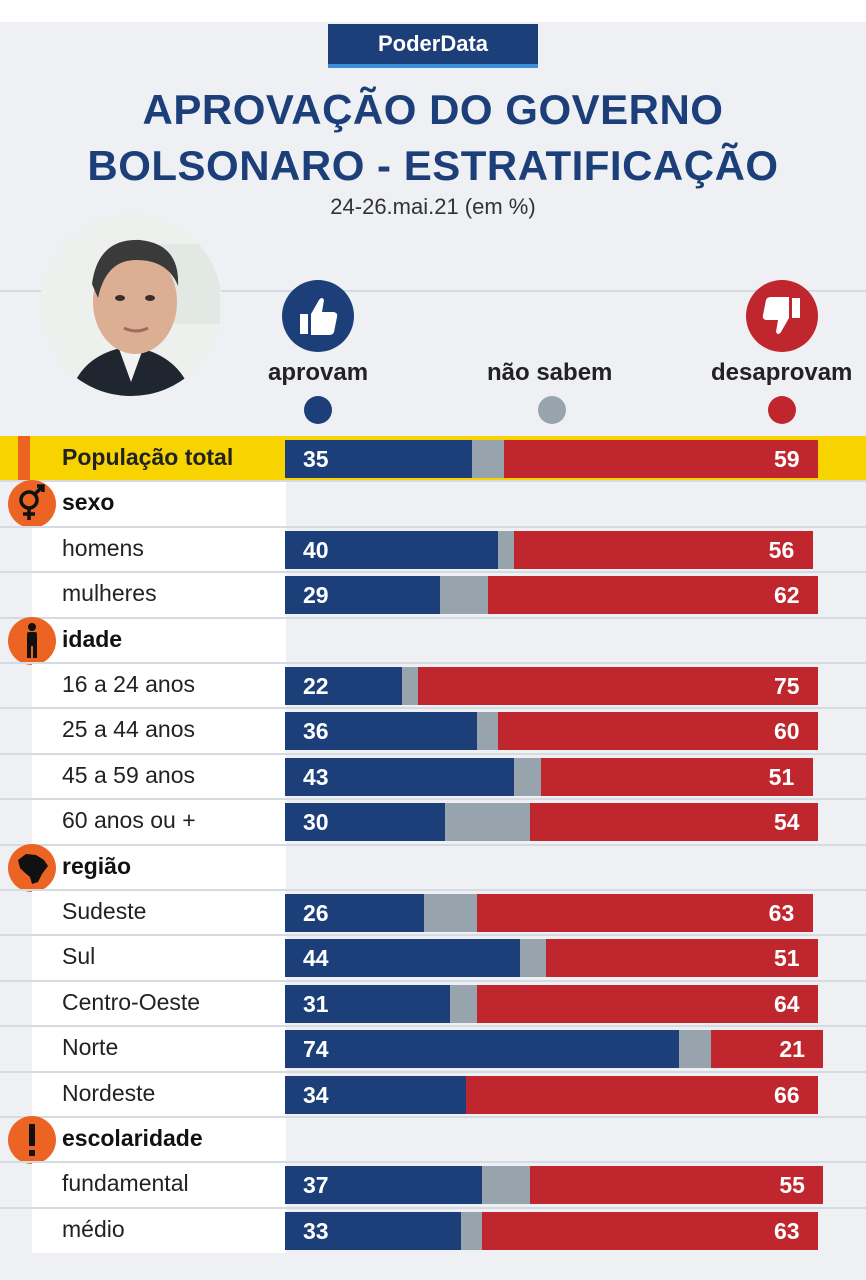 The height and width of the screenshot is (1280, 866). Describe the element at coordinates (316, 1184) in the screenshot. I see `value-approve-fundamental: 37` at that location.